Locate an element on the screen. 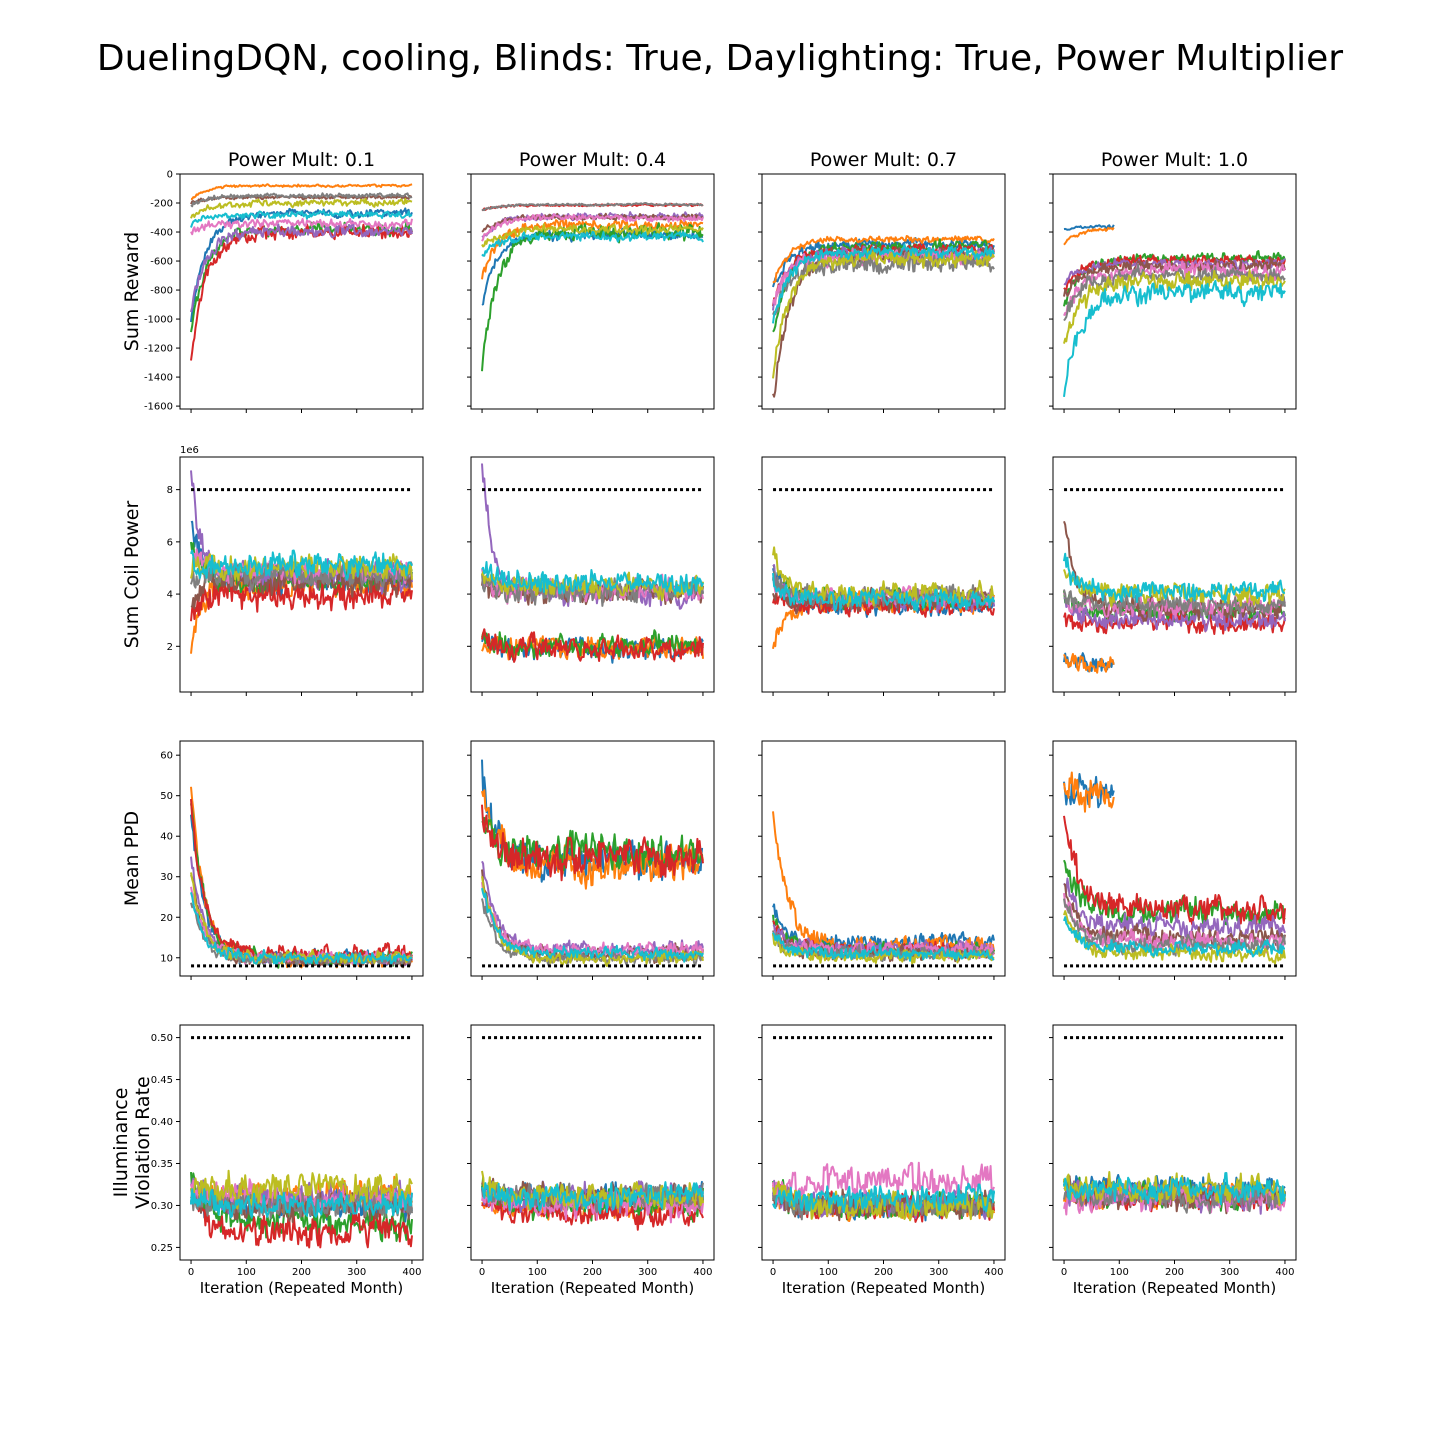  y-tick-label: 20 is located at coordinates (166, 918).